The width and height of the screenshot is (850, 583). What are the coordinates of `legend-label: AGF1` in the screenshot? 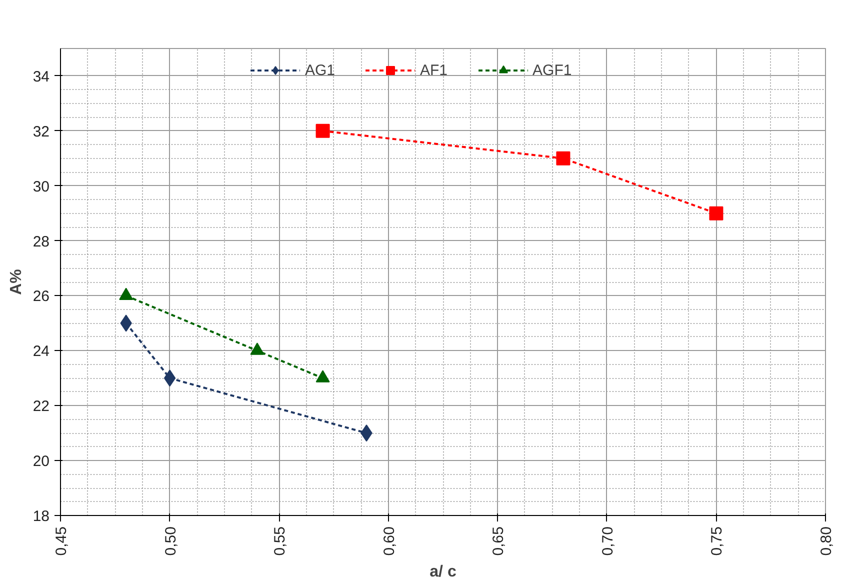 It's located at (552, 70).